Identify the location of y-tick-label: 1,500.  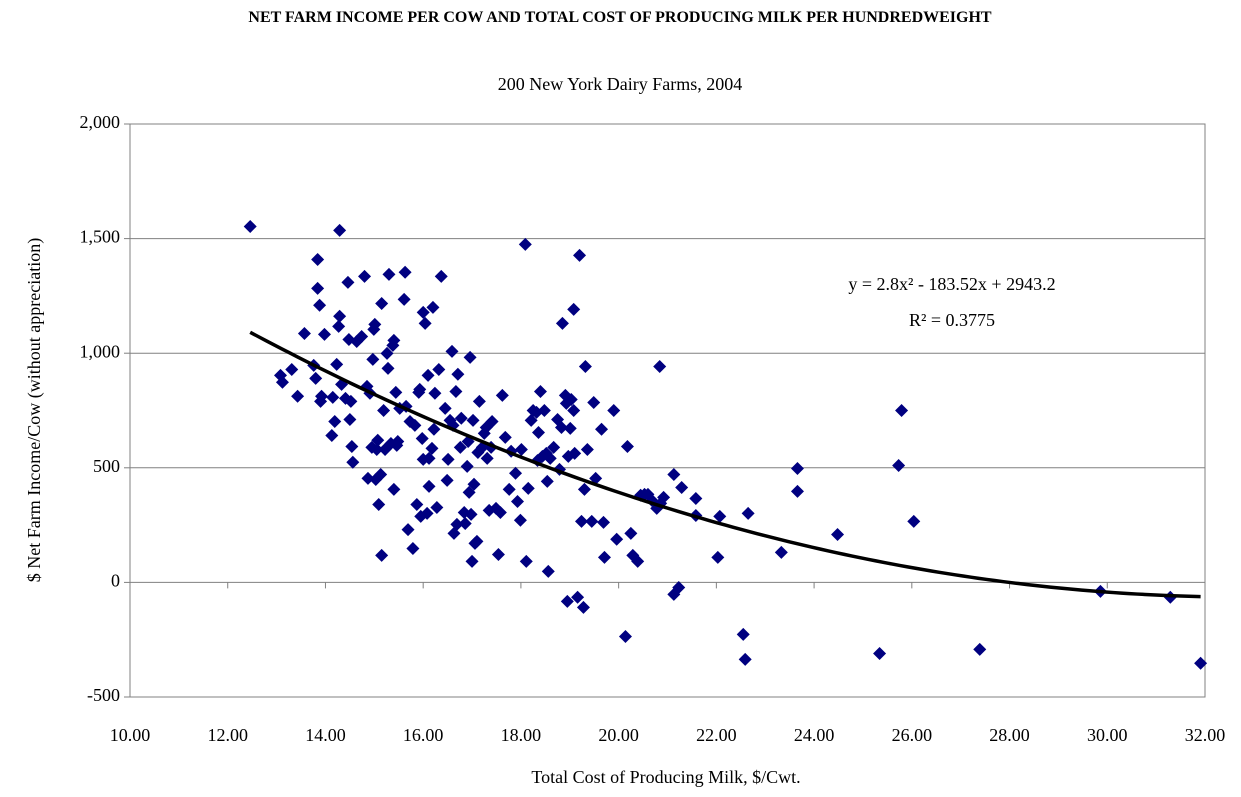
(100, 237).